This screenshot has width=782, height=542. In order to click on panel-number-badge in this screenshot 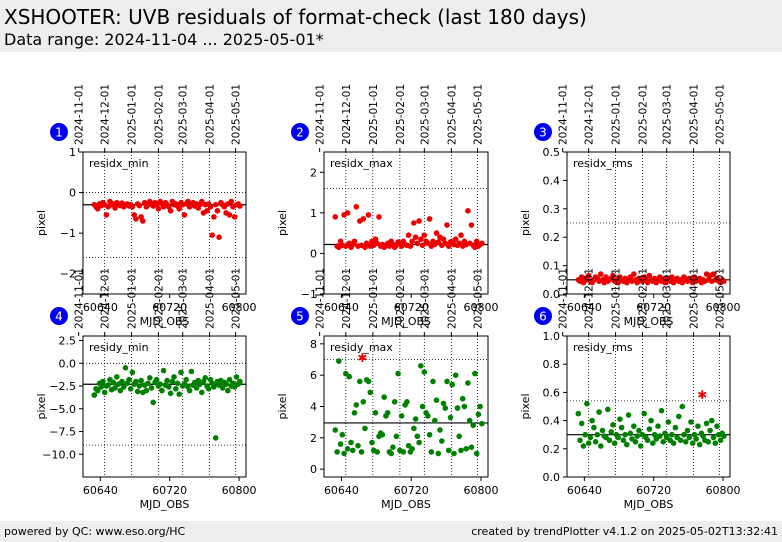, I will do `click(300, 316)`.